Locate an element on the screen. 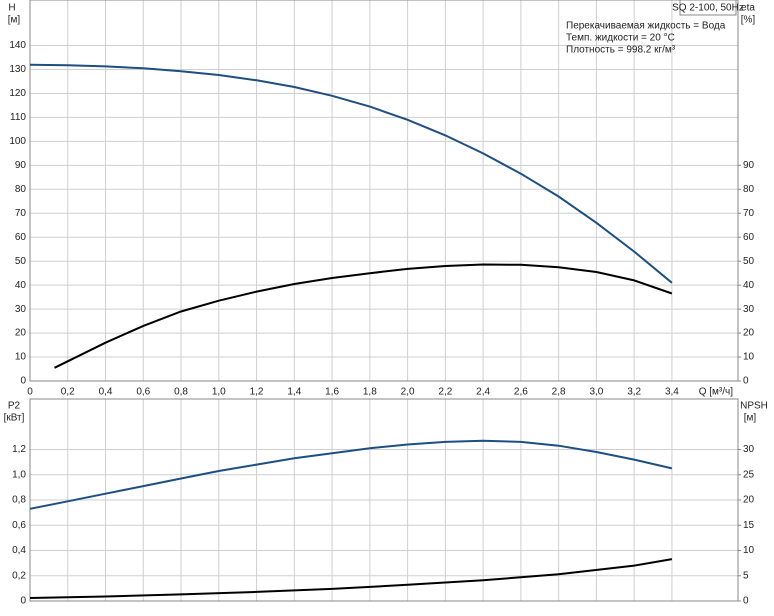 The image size is (774, 616). y2-tick-label: 5 is located at coordinates (746, 575).